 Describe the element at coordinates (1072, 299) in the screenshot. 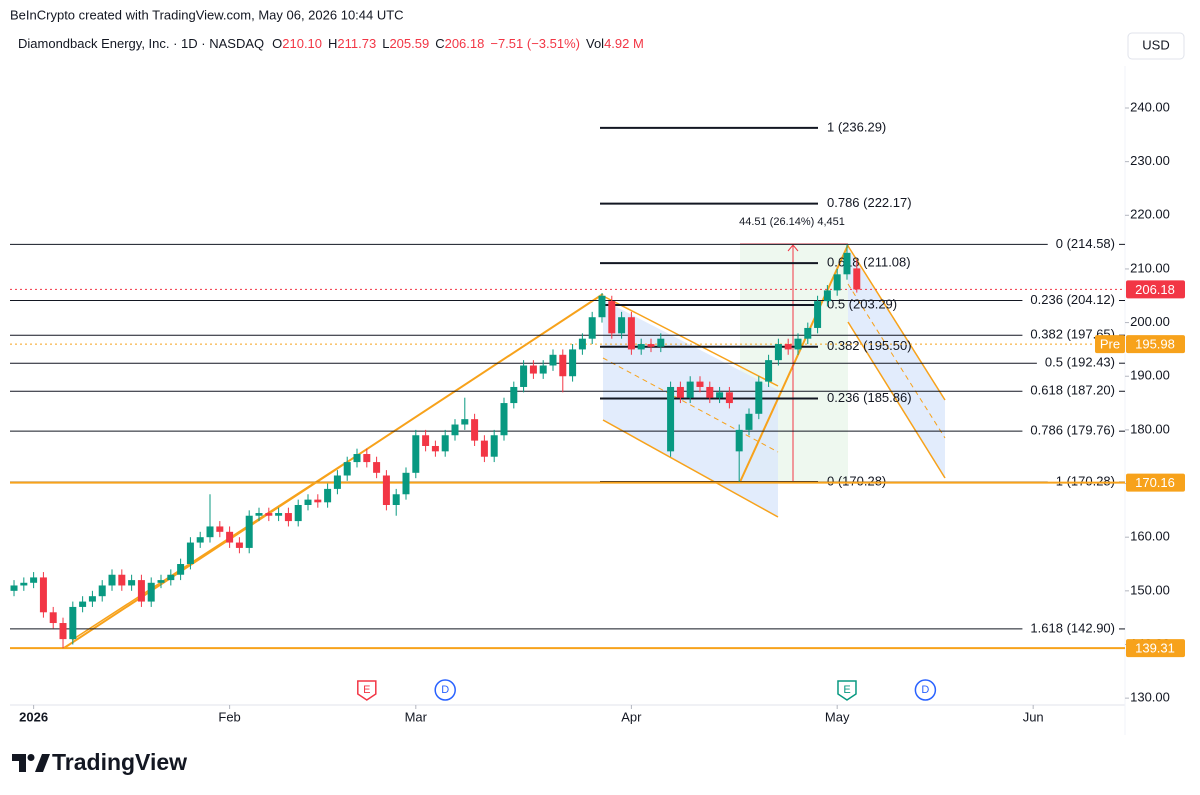

I see `fib-label: 0.236 (204.12)` at that location.